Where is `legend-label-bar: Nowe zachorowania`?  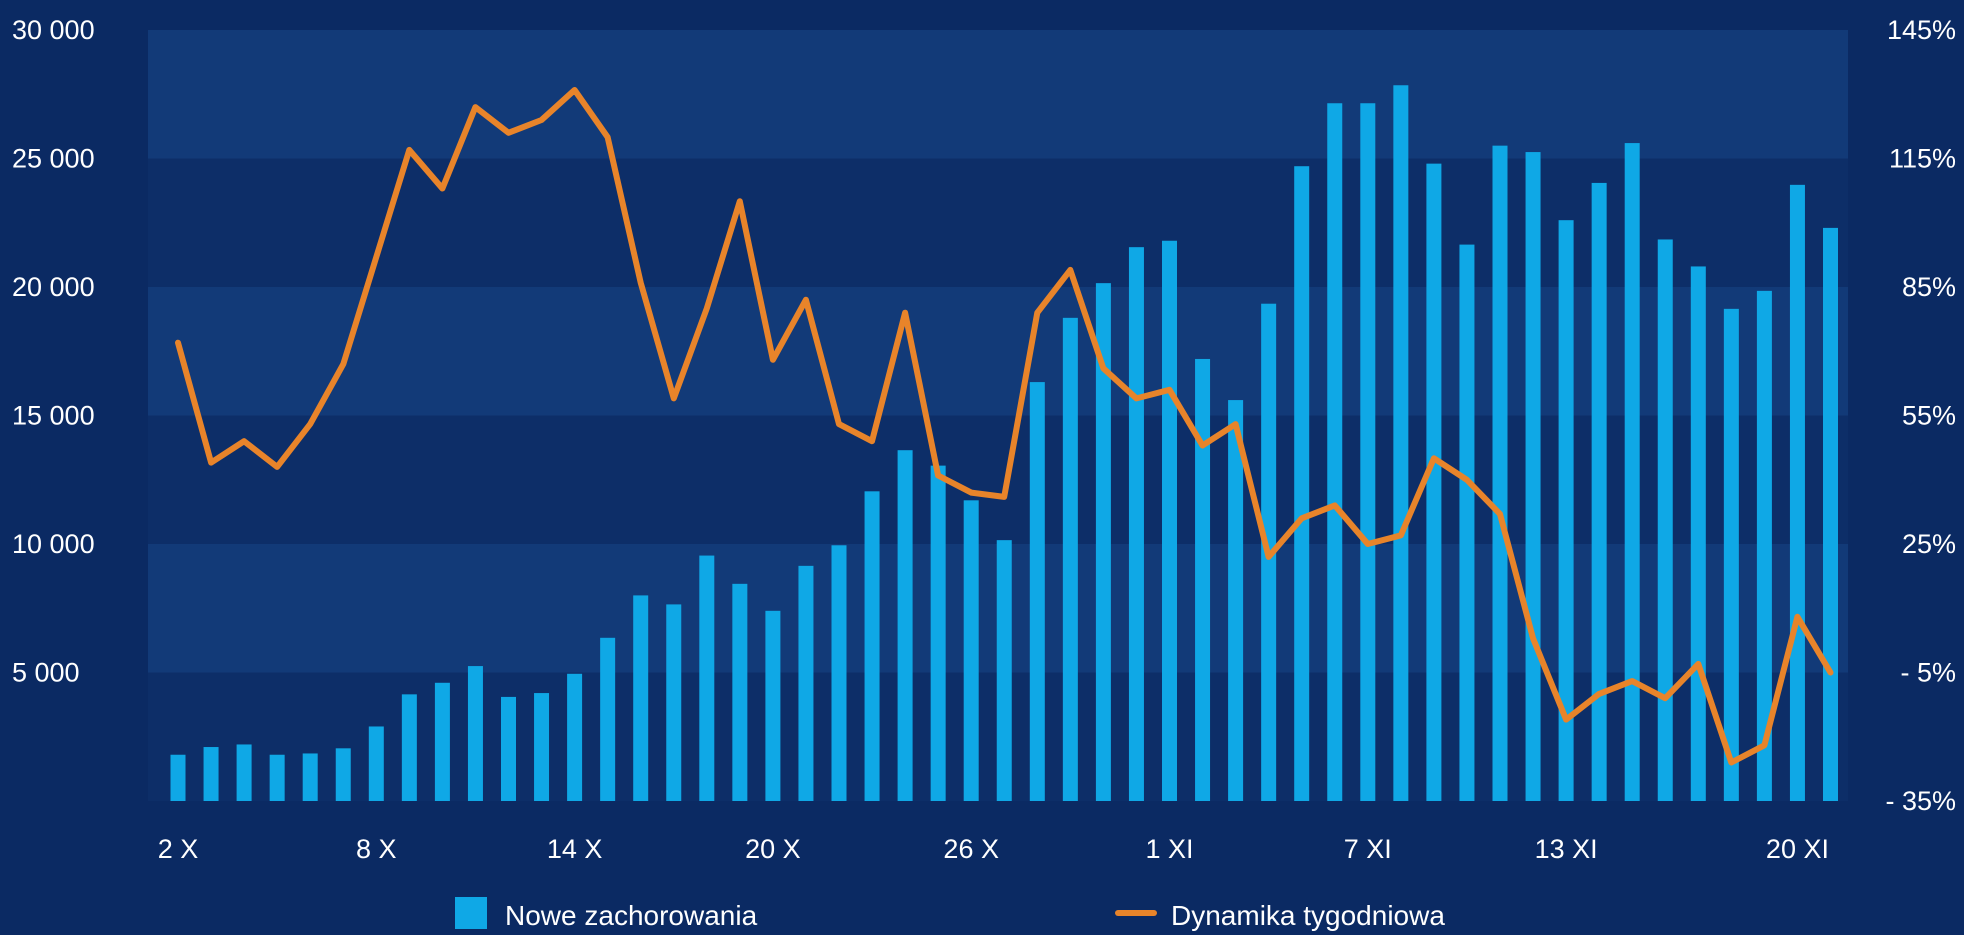
legend-label-bar: Nowe zachorowania is located at coordinates (631, 915).